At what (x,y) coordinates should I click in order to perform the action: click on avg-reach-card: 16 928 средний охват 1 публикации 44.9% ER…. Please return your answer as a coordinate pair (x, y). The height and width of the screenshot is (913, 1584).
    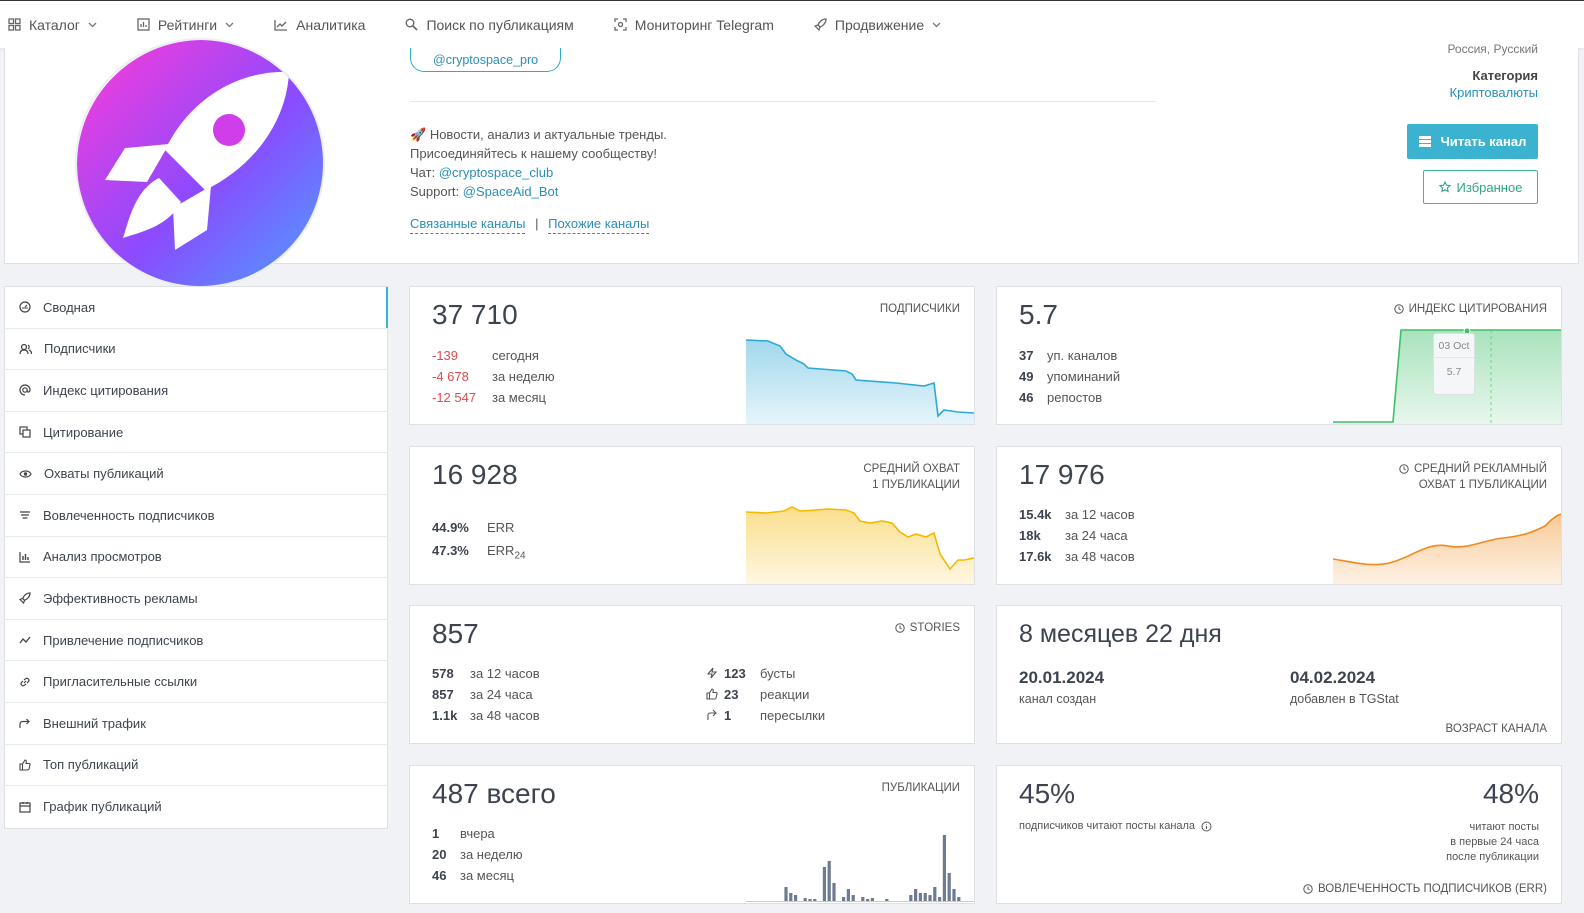
    Looking at the image, I should click on (692, 515).